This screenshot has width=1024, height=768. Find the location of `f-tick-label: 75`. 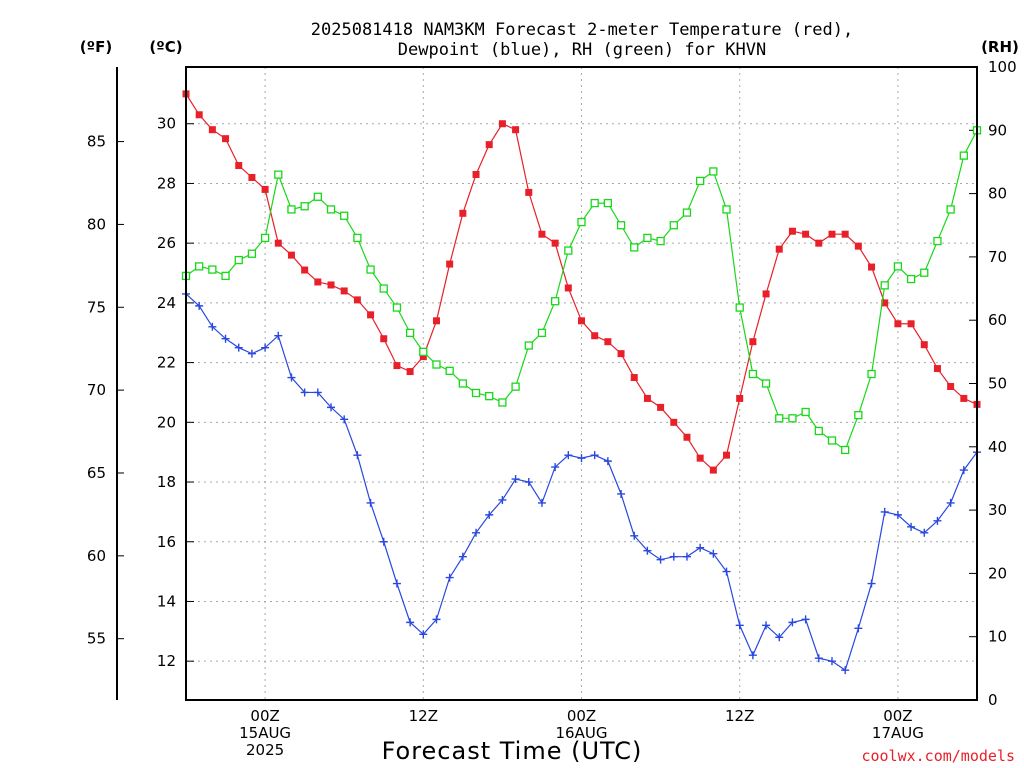

f-tick-label: 75 is located at coordinates (96, 307).